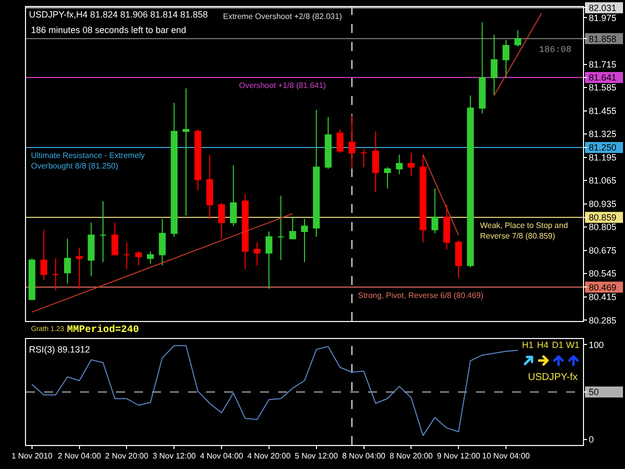  I want to click on x-tick-label: 8 Nov 20:00, so click(412, 456).